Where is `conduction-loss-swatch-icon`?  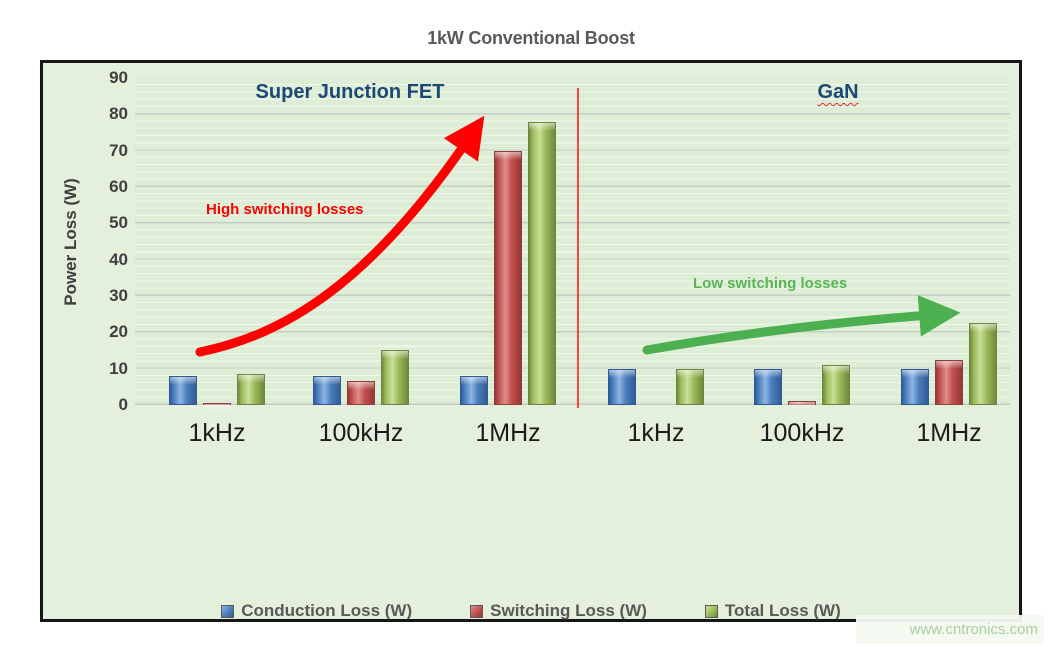 conduction-loss-swatch-icon is located at coordinates (228, 611).